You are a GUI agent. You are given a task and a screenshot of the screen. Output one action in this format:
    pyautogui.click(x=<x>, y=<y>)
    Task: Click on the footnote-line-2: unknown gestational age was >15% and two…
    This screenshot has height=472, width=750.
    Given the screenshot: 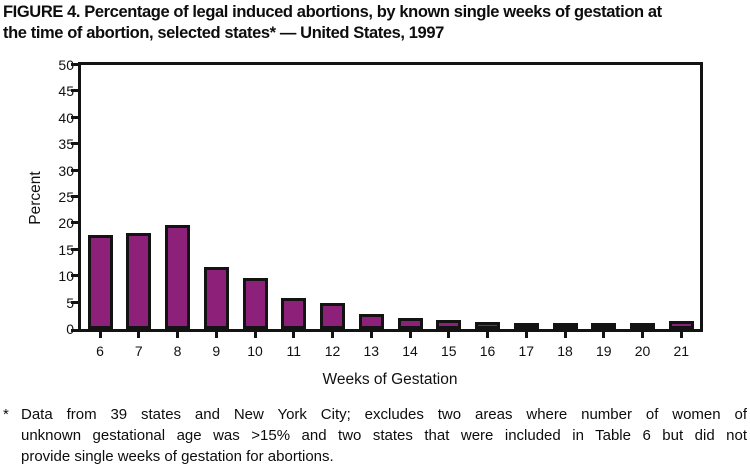 What is the action you would take?
    pyautogui.click(x=384, y=435)
    